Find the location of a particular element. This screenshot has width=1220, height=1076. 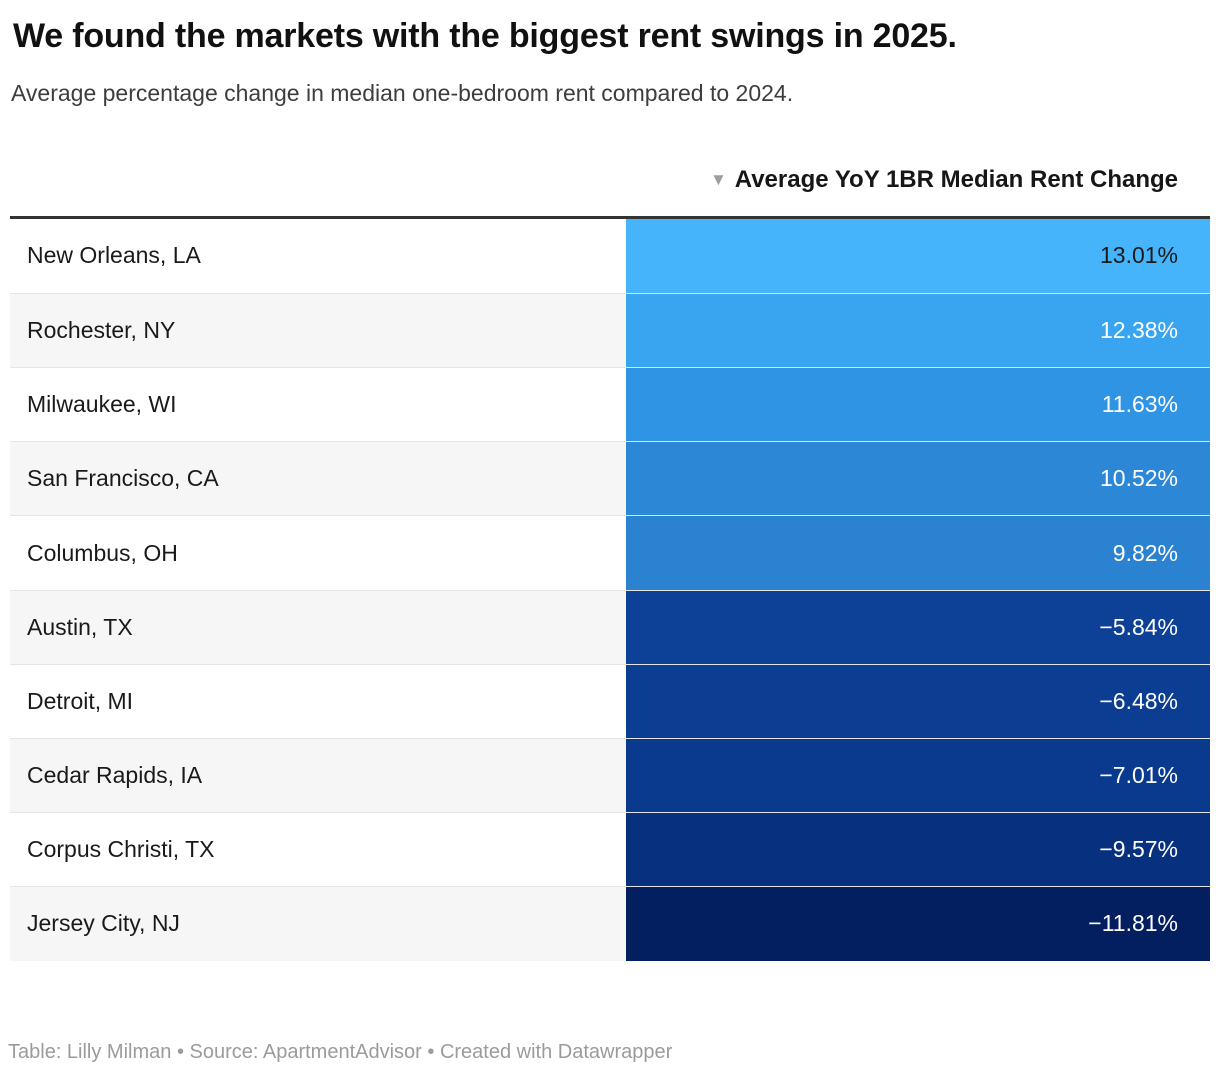

table-row: Cedar Rapids, IA −7.01% is located at coordinates (610, 775).